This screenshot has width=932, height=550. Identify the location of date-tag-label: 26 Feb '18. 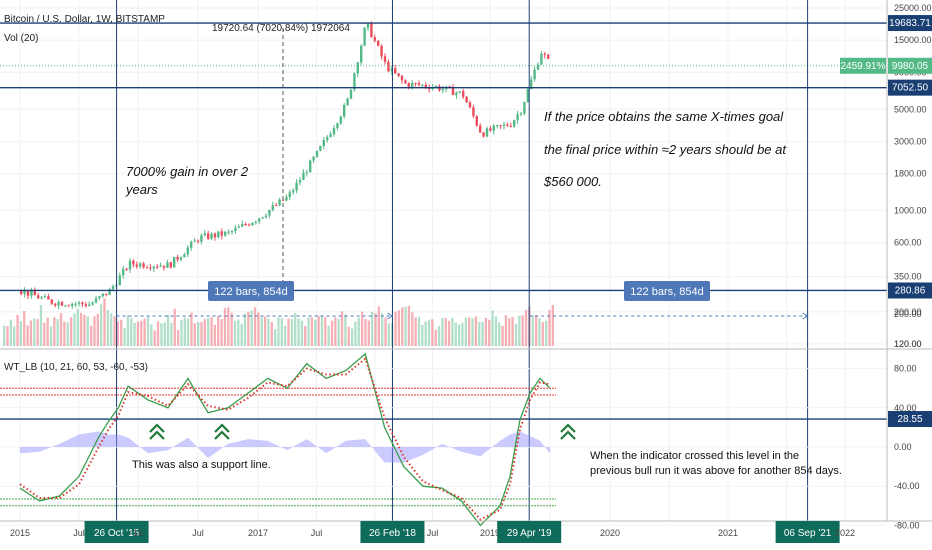
(392, 533).